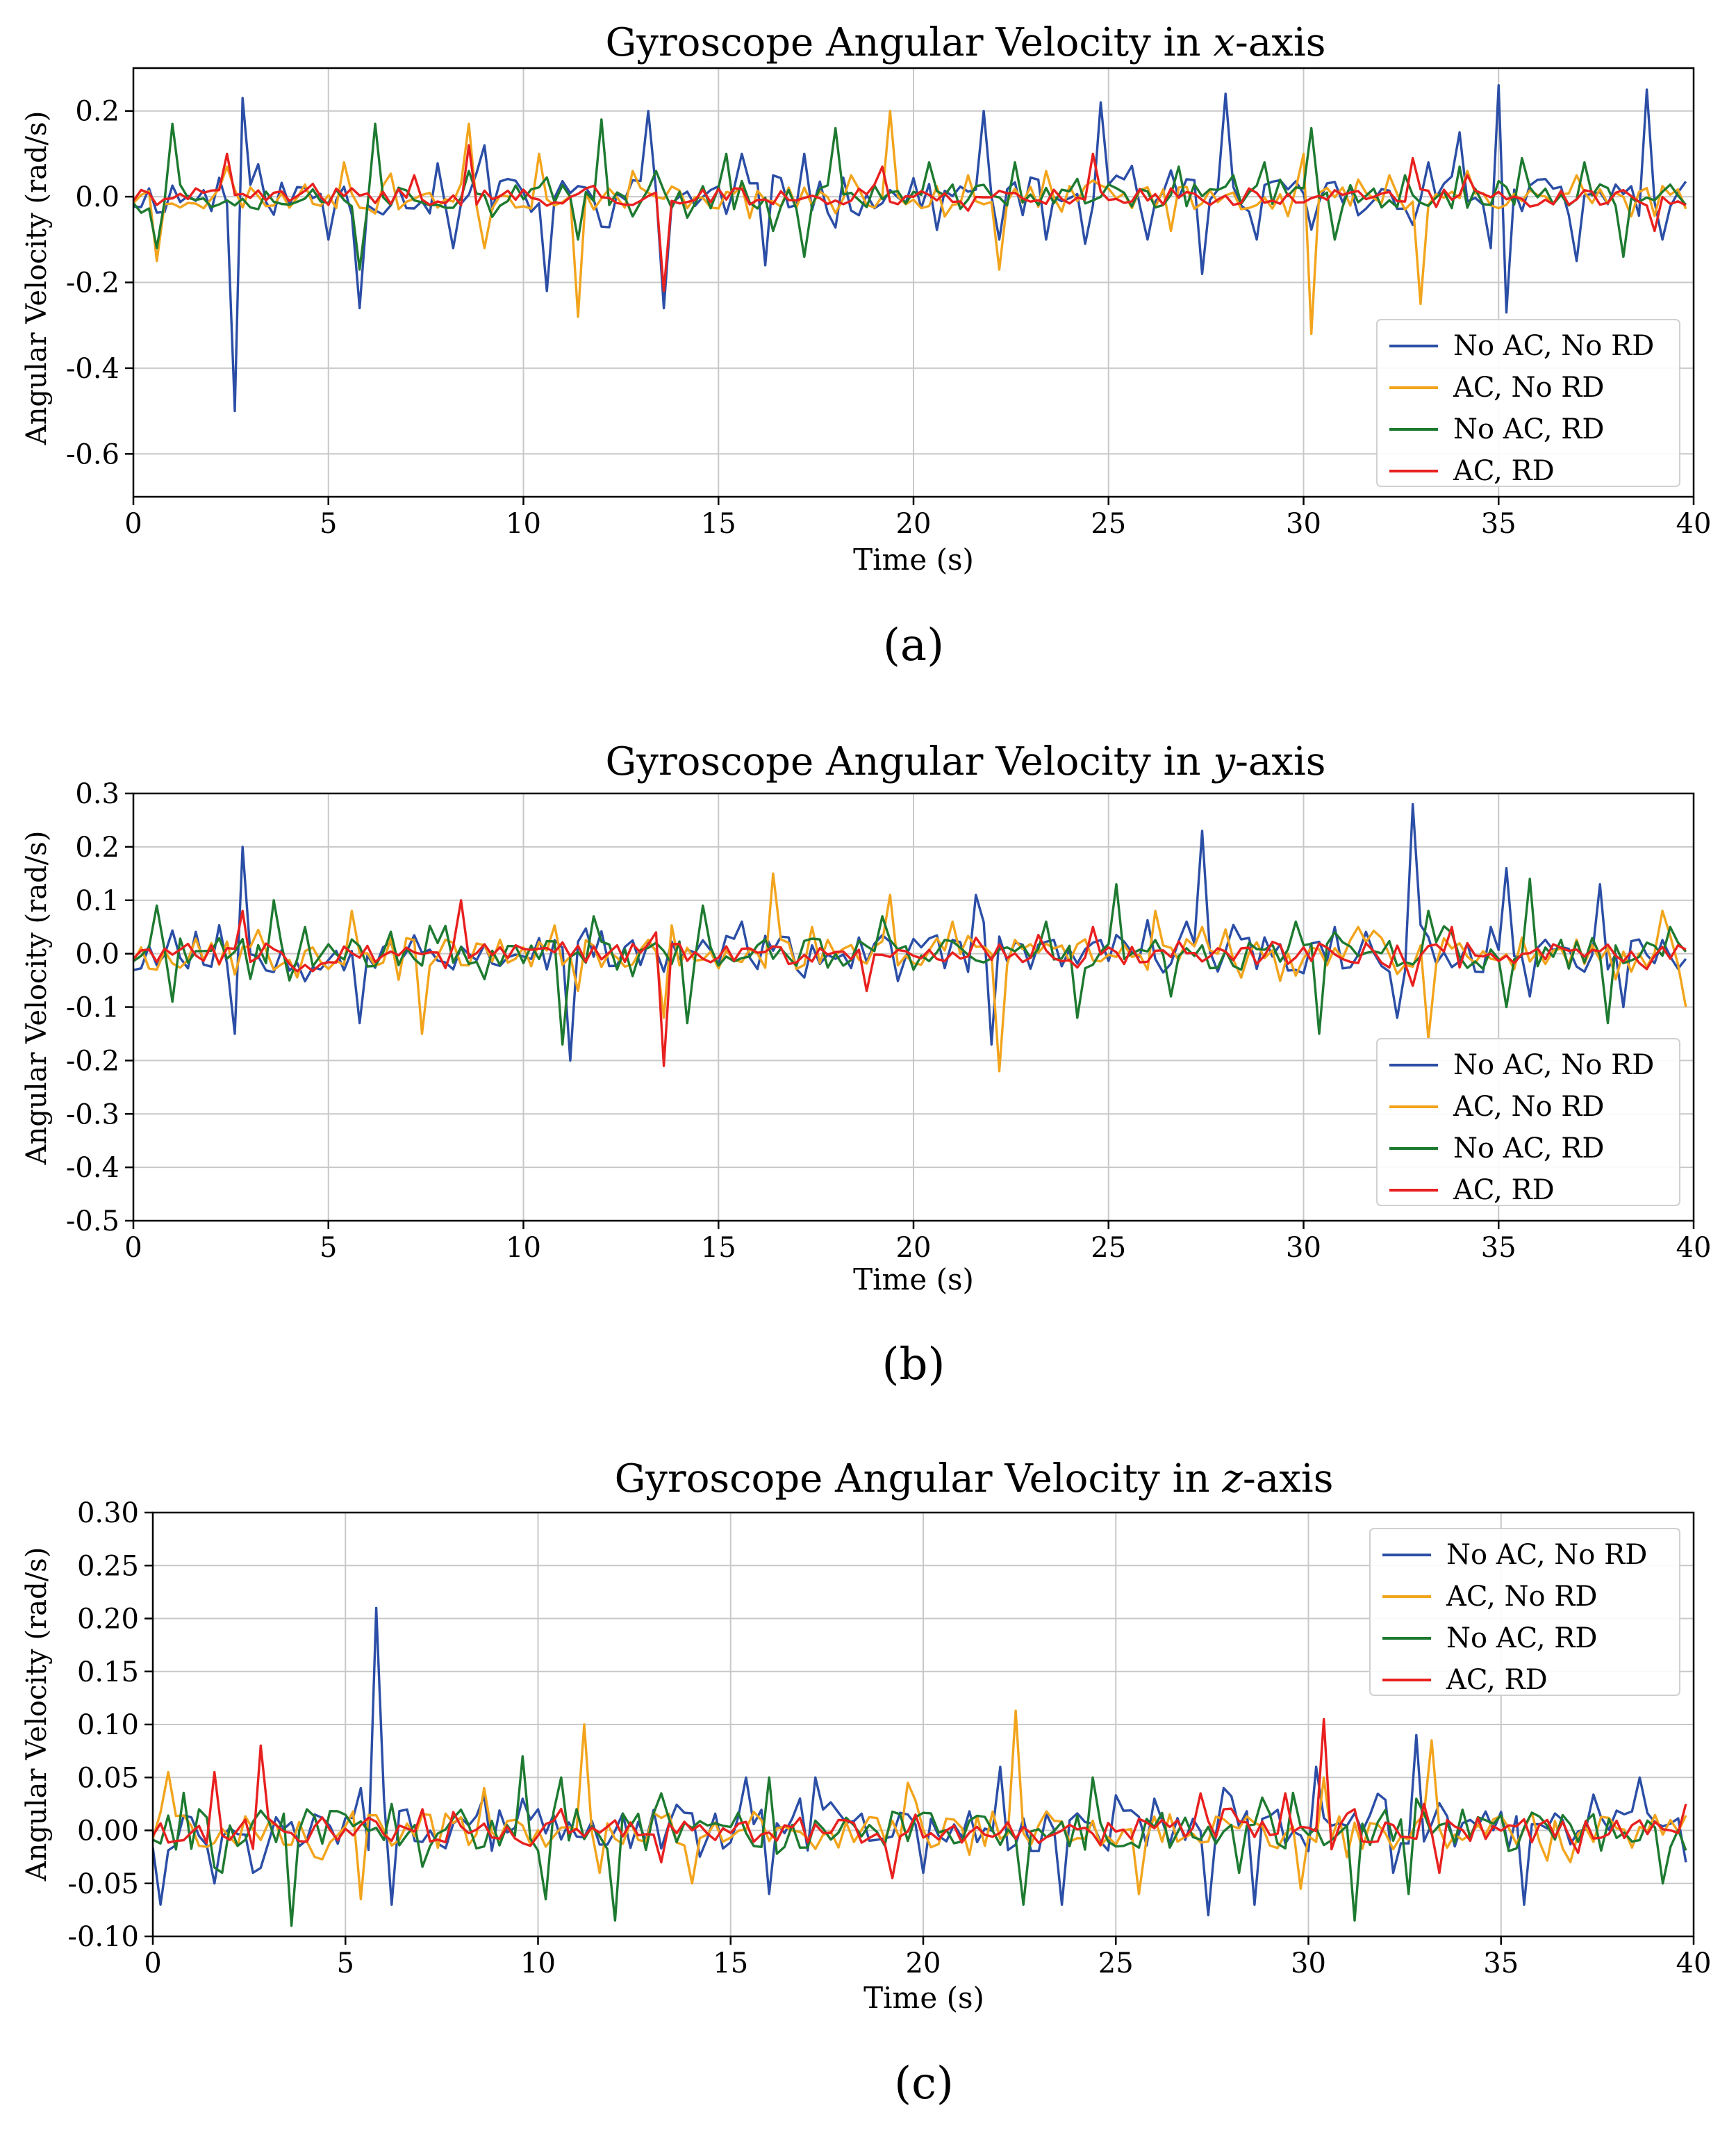  What do you see at coordinates (108, 1831) in the screenshot?
I see `y-tick-label: 0.00` at bounding box center [108, 1831].